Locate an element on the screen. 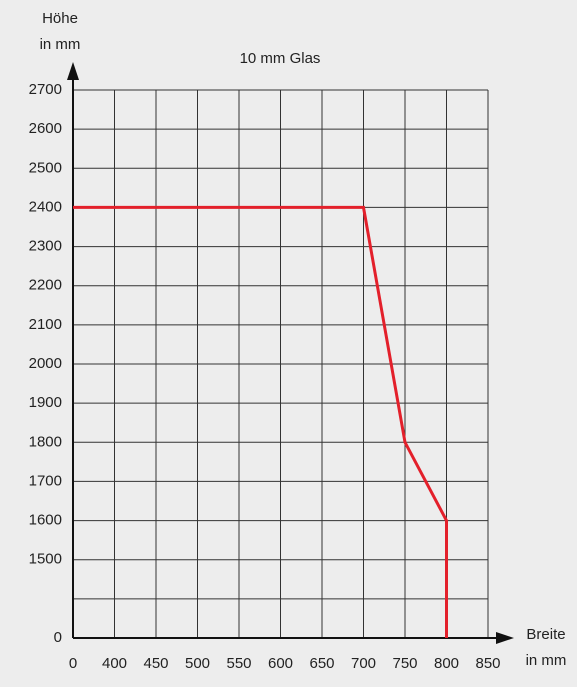  y-axis-label: in mm is located at coordinates (60, 44).